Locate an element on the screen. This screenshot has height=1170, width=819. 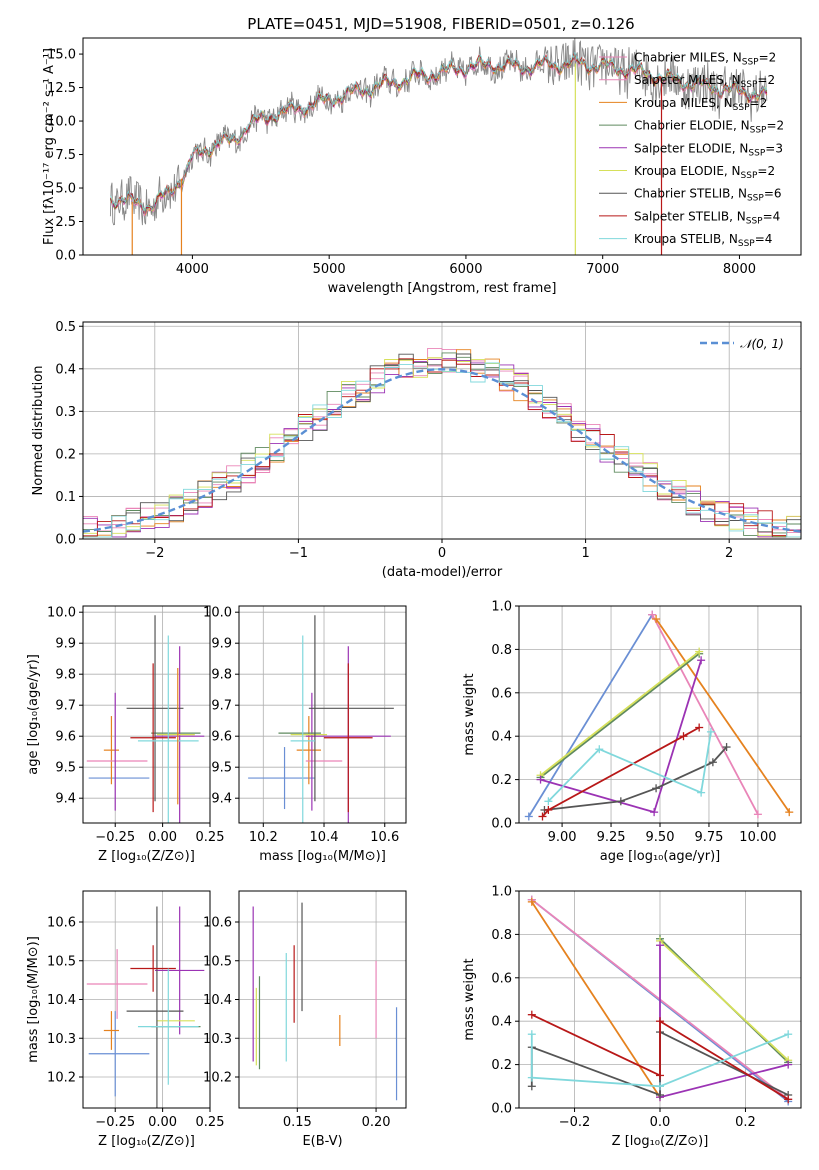
x-tick-label: 0.20 is located at coordinates (376, 1122).